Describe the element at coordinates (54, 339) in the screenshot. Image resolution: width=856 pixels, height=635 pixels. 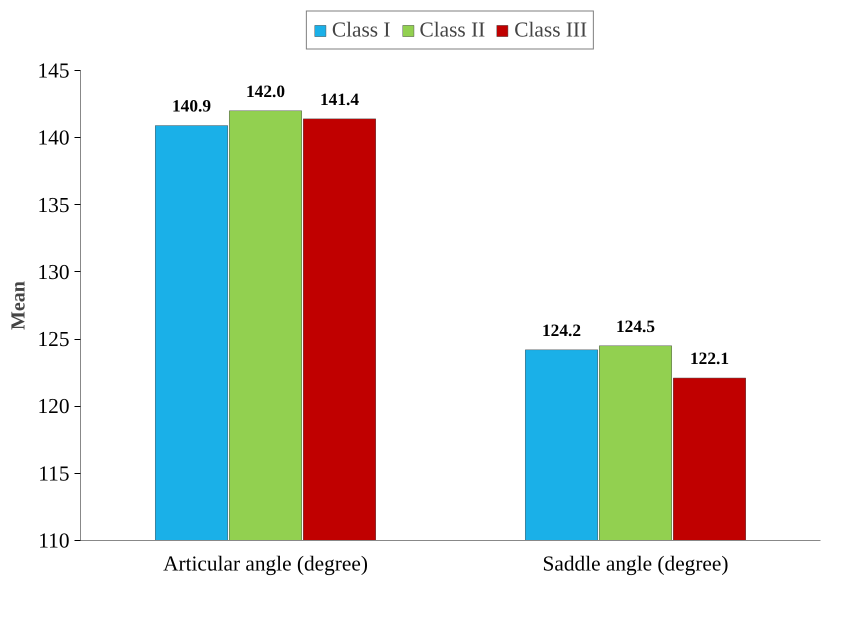
I see `y-tick-label: 125` at that location.